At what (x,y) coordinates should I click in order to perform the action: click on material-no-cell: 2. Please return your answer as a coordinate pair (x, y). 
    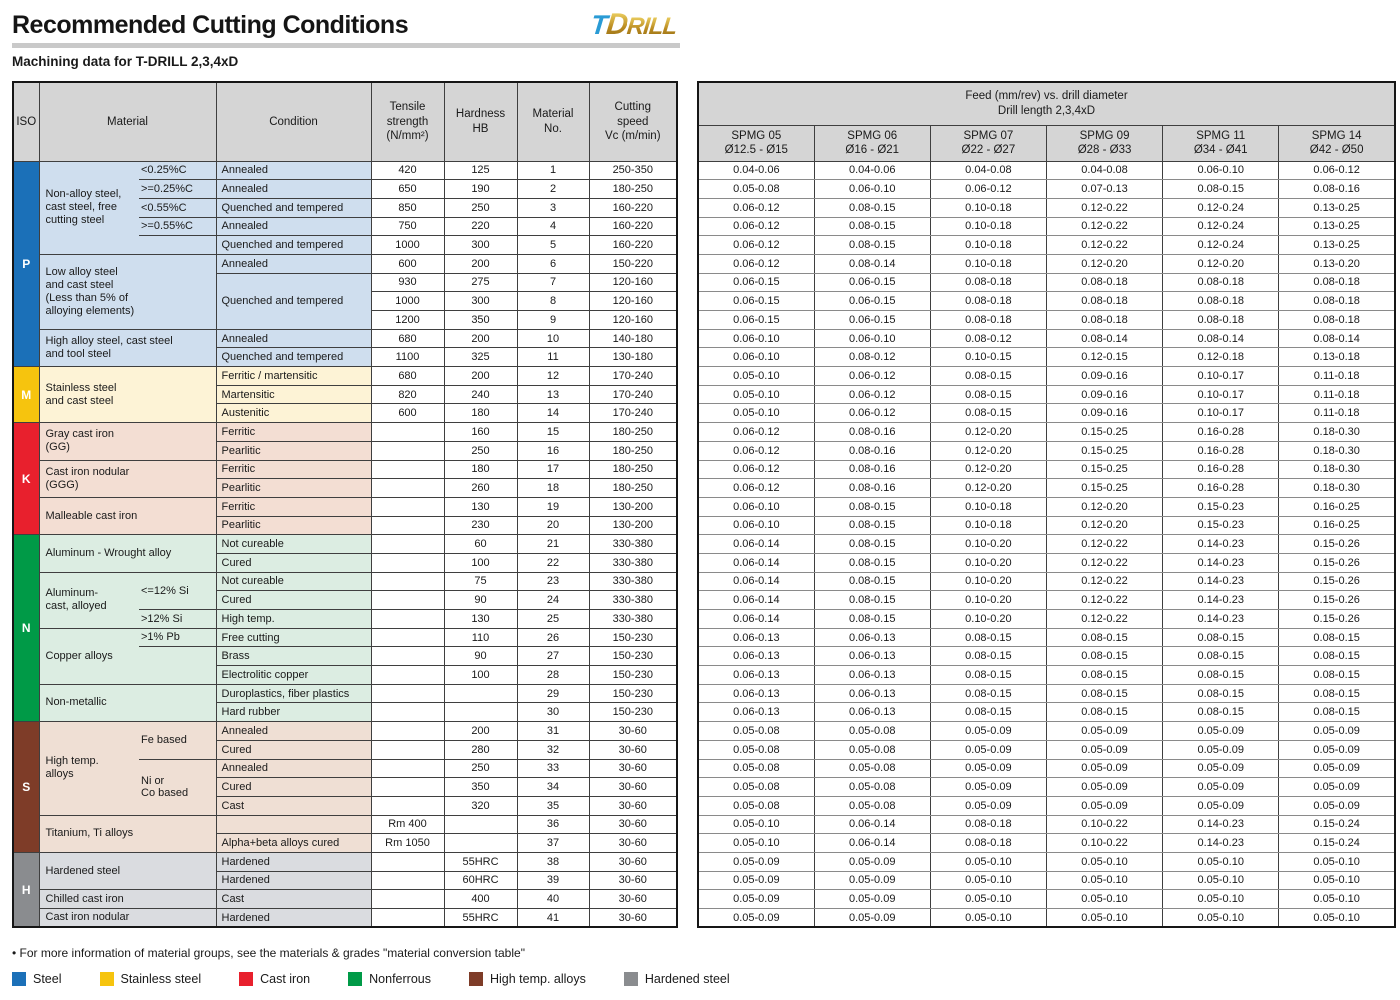
    Looking at the image, I should click on (553, 189).